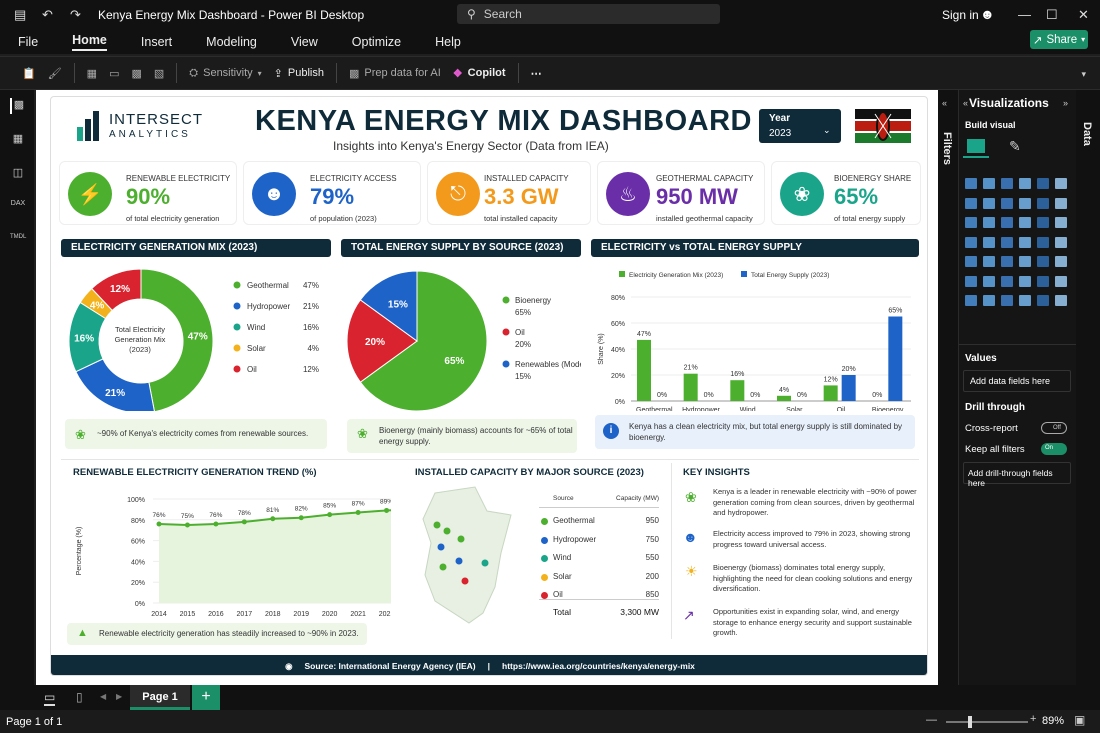 The width and height of the screenshot is (1100, 733). I want to click on menu-optimize: Optimize, so click(376, 42).